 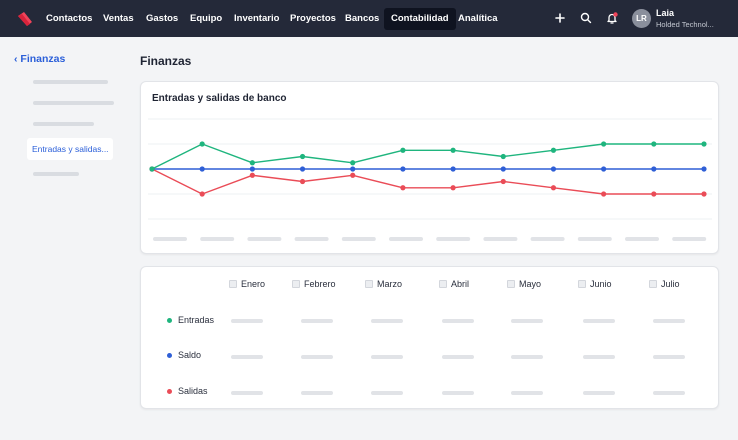 What do you see at coordinates (612, 18) in the screenshot?
I see `bell-icon` at bounding box center [612, 18].